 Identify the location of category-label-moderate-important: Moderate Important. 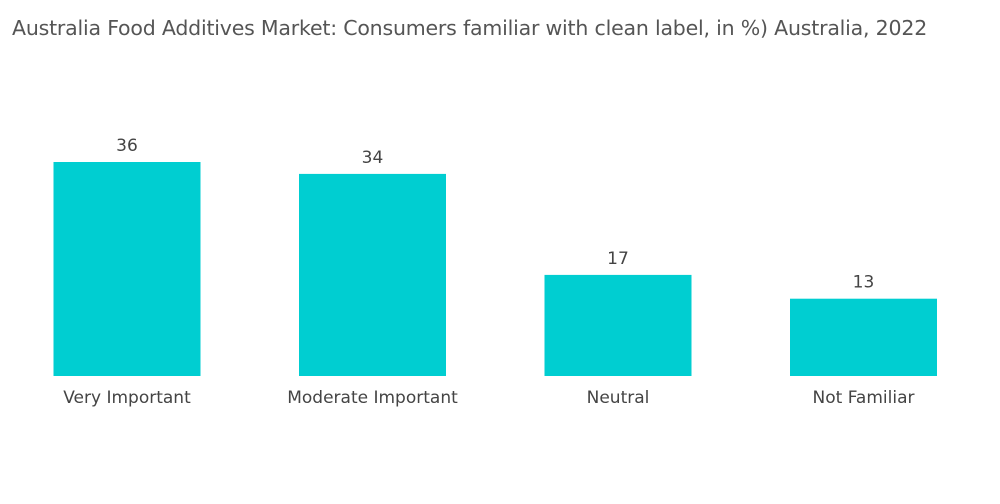
(372, 398).